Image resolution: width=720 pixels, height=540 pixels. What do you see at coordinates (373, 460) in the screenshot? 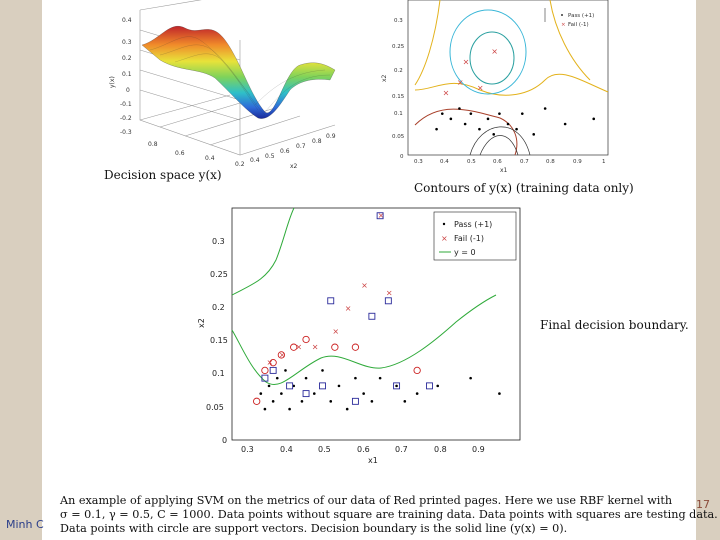
I see `final-xlabel: x1` at bounding box center [373, 460].